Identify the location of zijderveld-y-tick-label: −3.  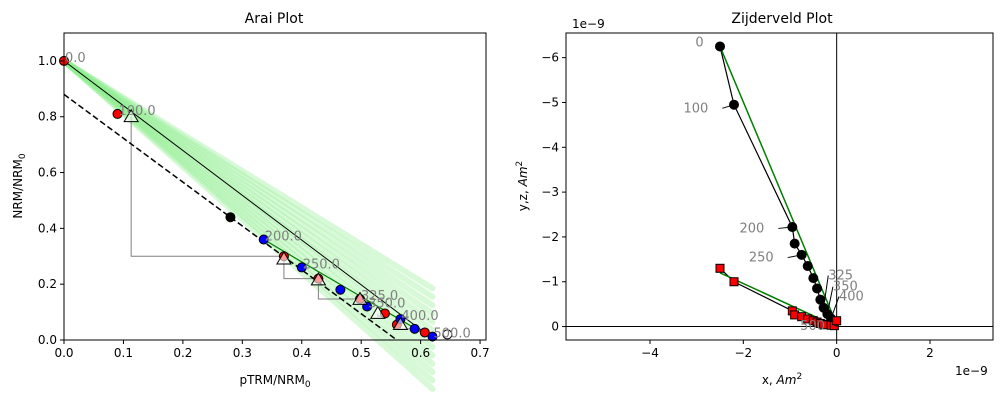
(550, 192).